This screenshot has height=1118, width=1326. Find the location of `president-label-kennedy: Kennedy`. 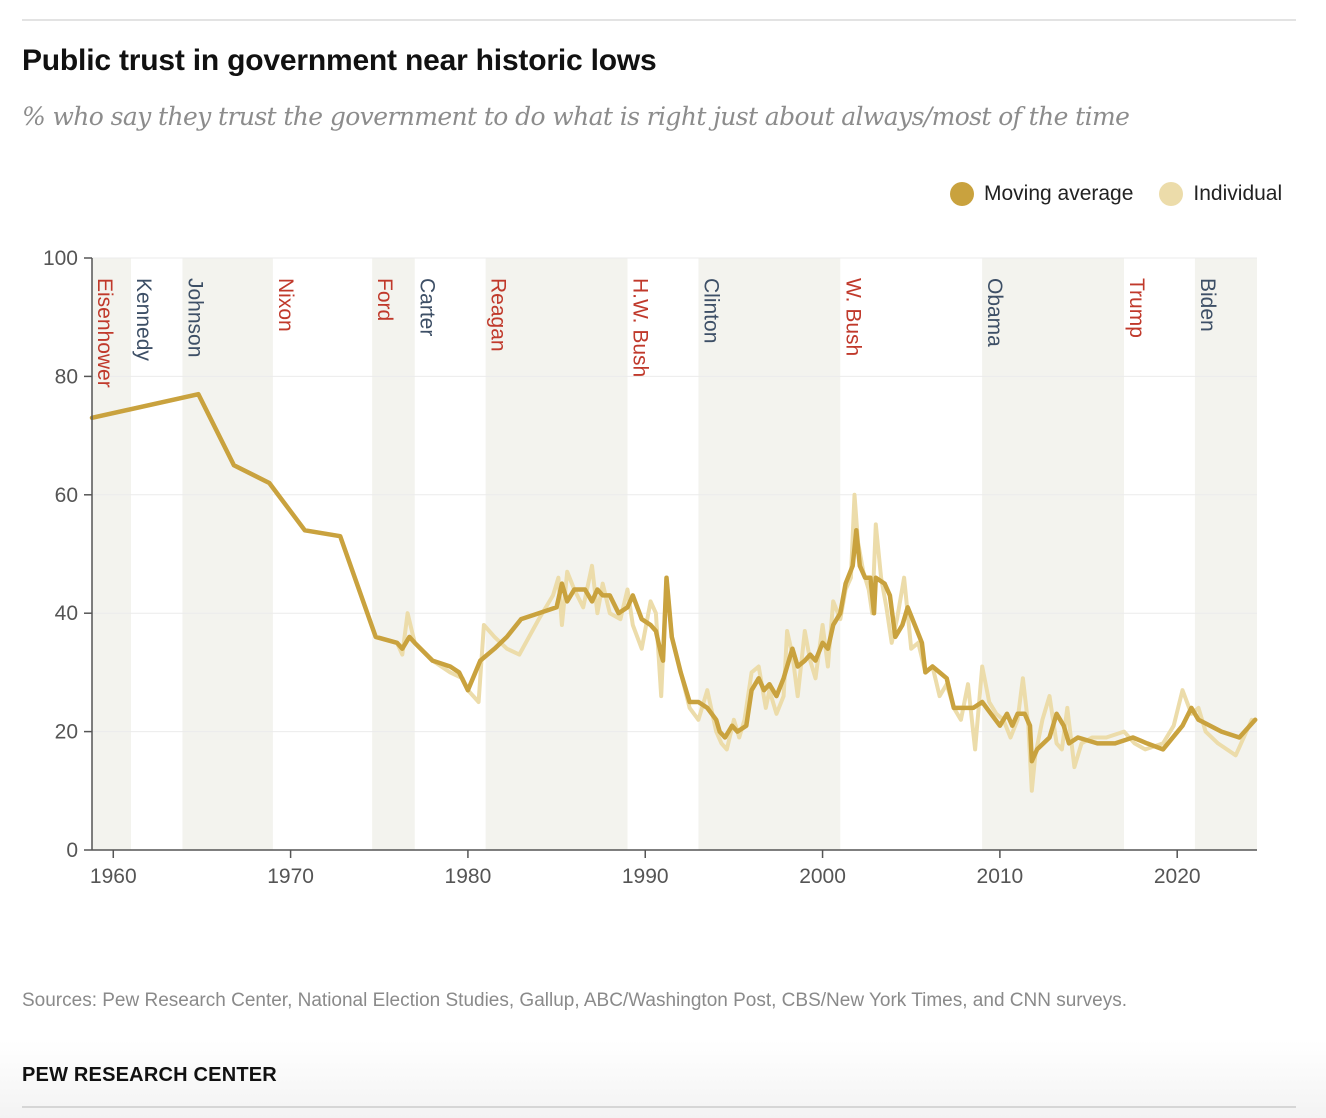

president-label-kennedy: Kennedy is located at coordinates (143, 319).